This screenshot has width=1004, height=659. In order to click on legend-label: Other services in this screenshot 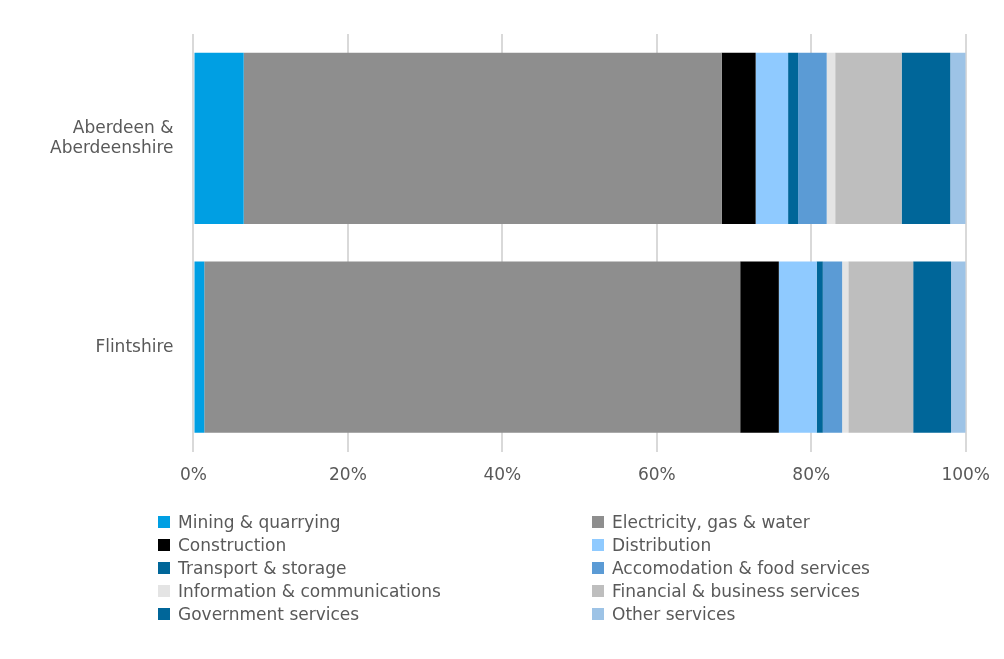, I will do `click(674, 614)`.